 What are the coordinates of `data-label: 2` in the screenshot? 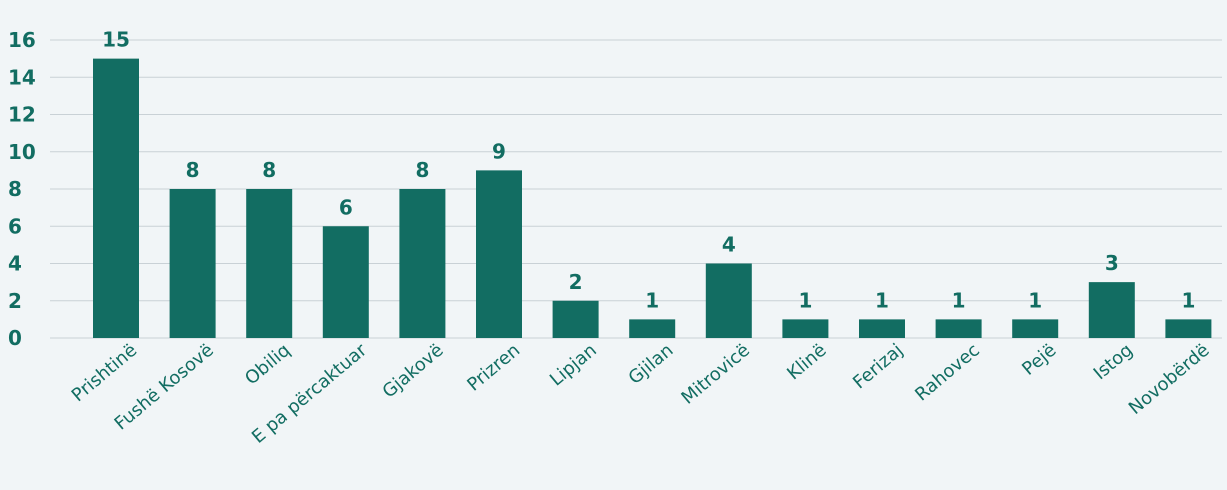 It's located at (576, 282).